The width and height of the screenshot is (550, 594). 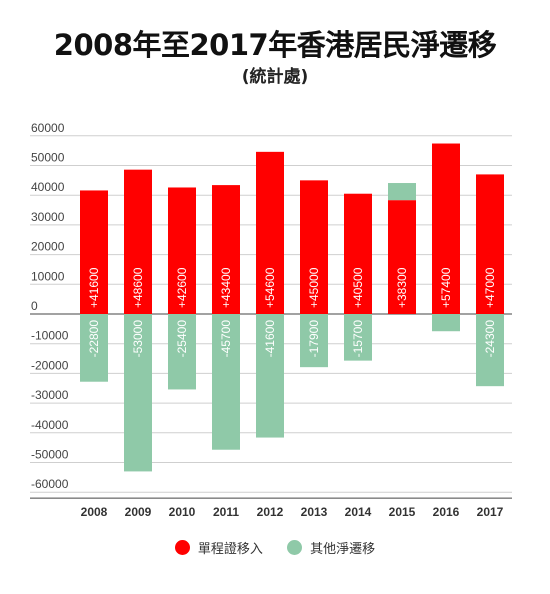 I want to click on data-label: +42600, so click(x=182, y=287).